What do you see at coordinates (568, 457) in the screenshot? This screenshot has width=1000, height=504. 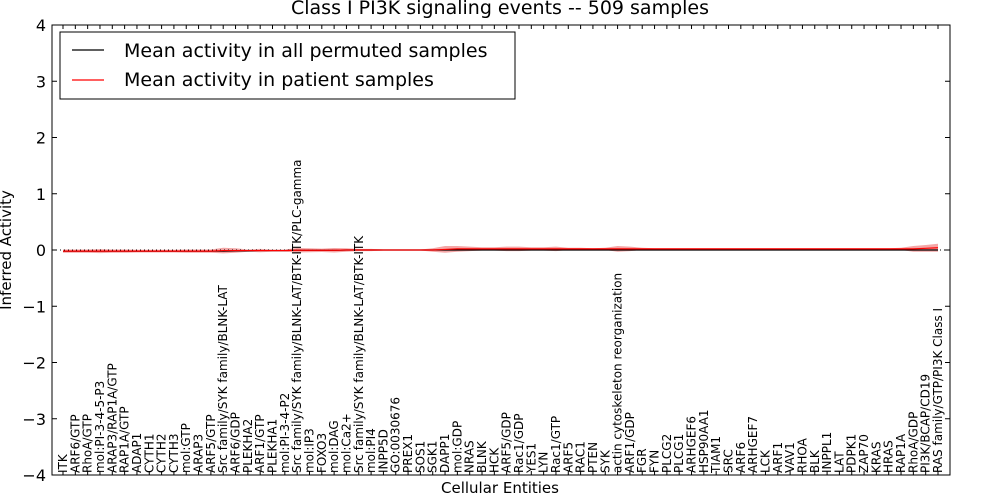 I see `x-tick-label: ARF5` at bounding box center [568, 457].